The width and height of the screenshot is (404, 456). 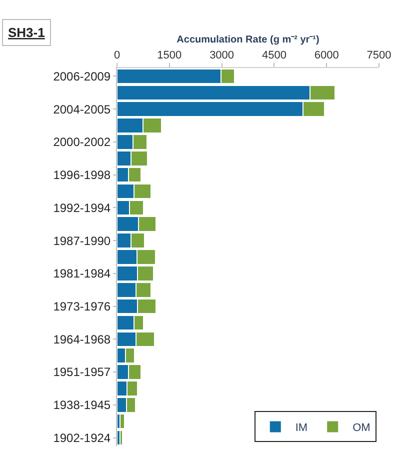 What do you see at coordinates (82, 339) in the screenshot?
I see `y-tick-label: 1964-1968` at bounding box center [82, 339].